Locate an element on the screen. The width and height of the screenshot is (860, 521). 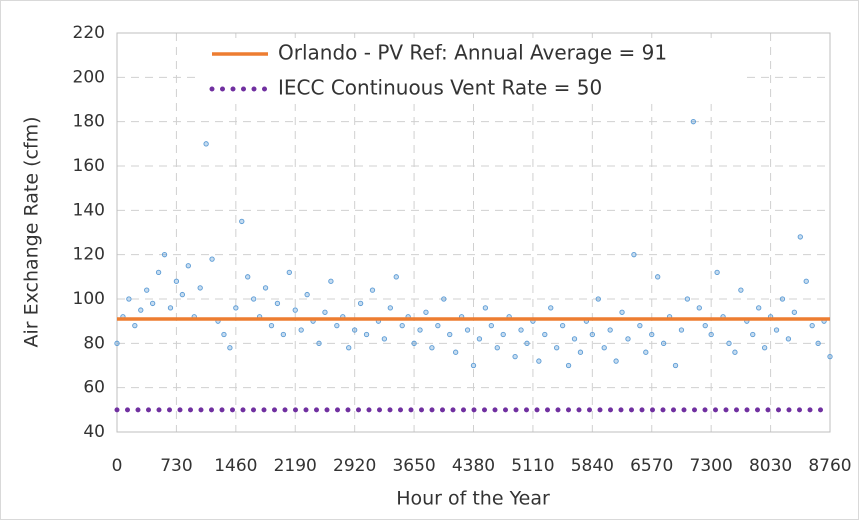
x-tick-label: 730 is located at coordinates (176, 466).